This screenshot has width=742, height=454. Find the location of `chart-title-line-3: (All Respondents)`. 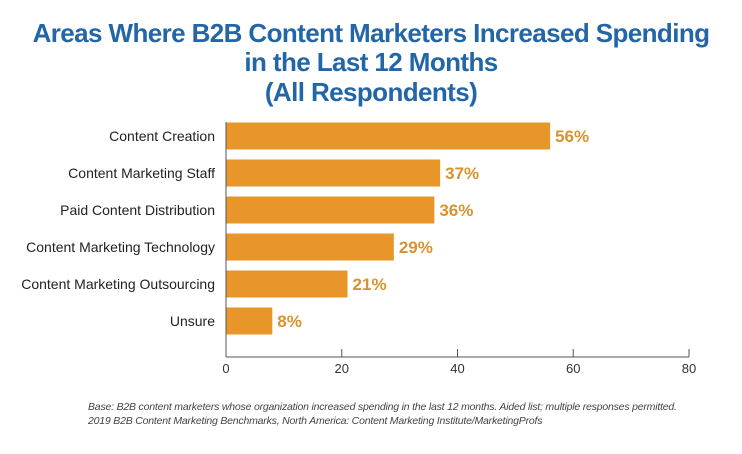

chart-title-line-3: (All Respondents) is located at coordinates (371, 92).